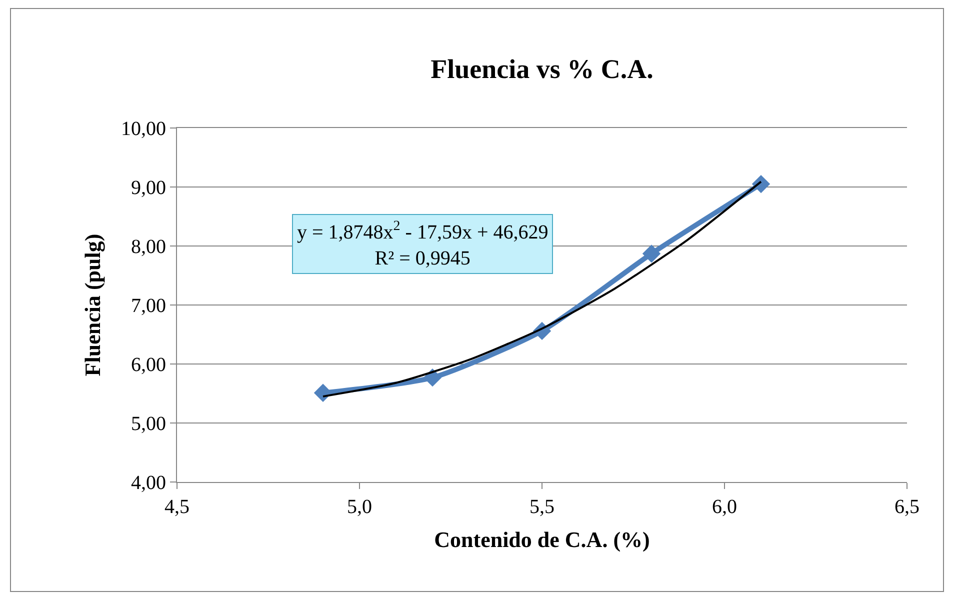 The image size is (956, 594). Describe the element at coordinates (177, 507) in the screenshot. I see `x-tick-label: 4,5` at that location.